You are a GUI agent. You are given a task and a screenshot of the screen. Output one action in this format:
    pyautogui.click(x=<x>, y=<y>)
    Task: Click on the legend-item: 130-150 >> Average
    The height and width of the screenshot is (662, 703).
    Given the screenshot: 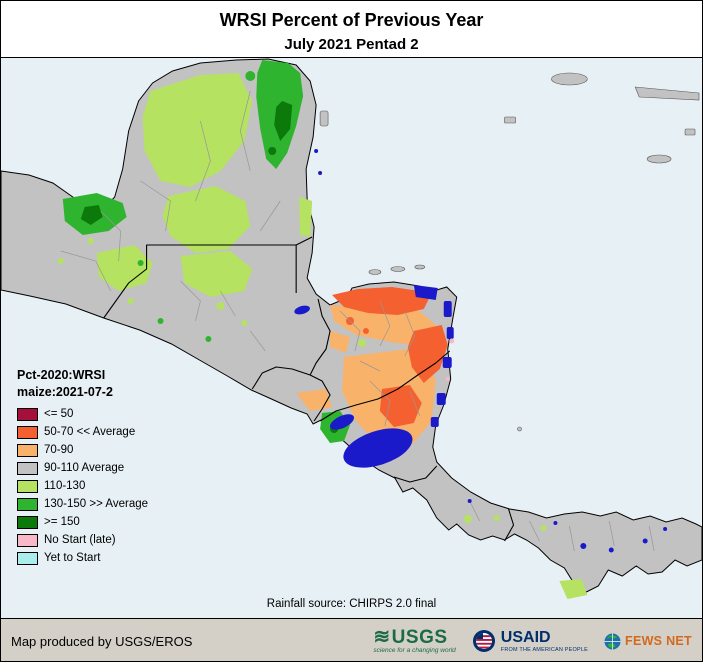 What is the action you would take?
    pyautogui.click(x=82, y=504)
    